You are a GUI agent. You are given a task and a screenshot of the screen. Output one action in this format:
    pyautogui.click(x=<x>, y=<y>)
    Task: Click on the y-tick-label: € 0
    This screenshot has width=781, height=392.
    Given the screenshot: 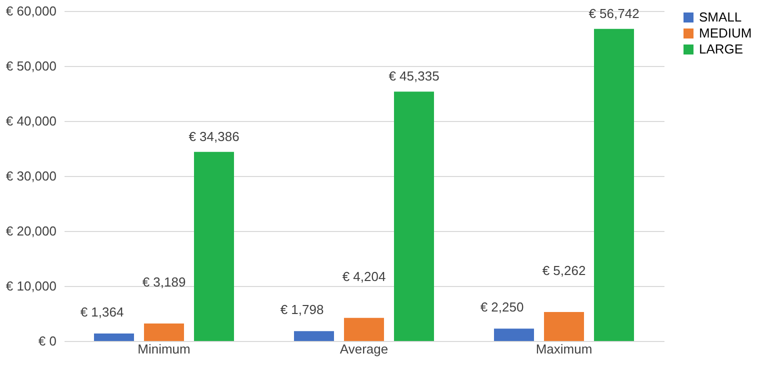 What is the action you would take?
    pyautogui.click(x=47, y=341)
    